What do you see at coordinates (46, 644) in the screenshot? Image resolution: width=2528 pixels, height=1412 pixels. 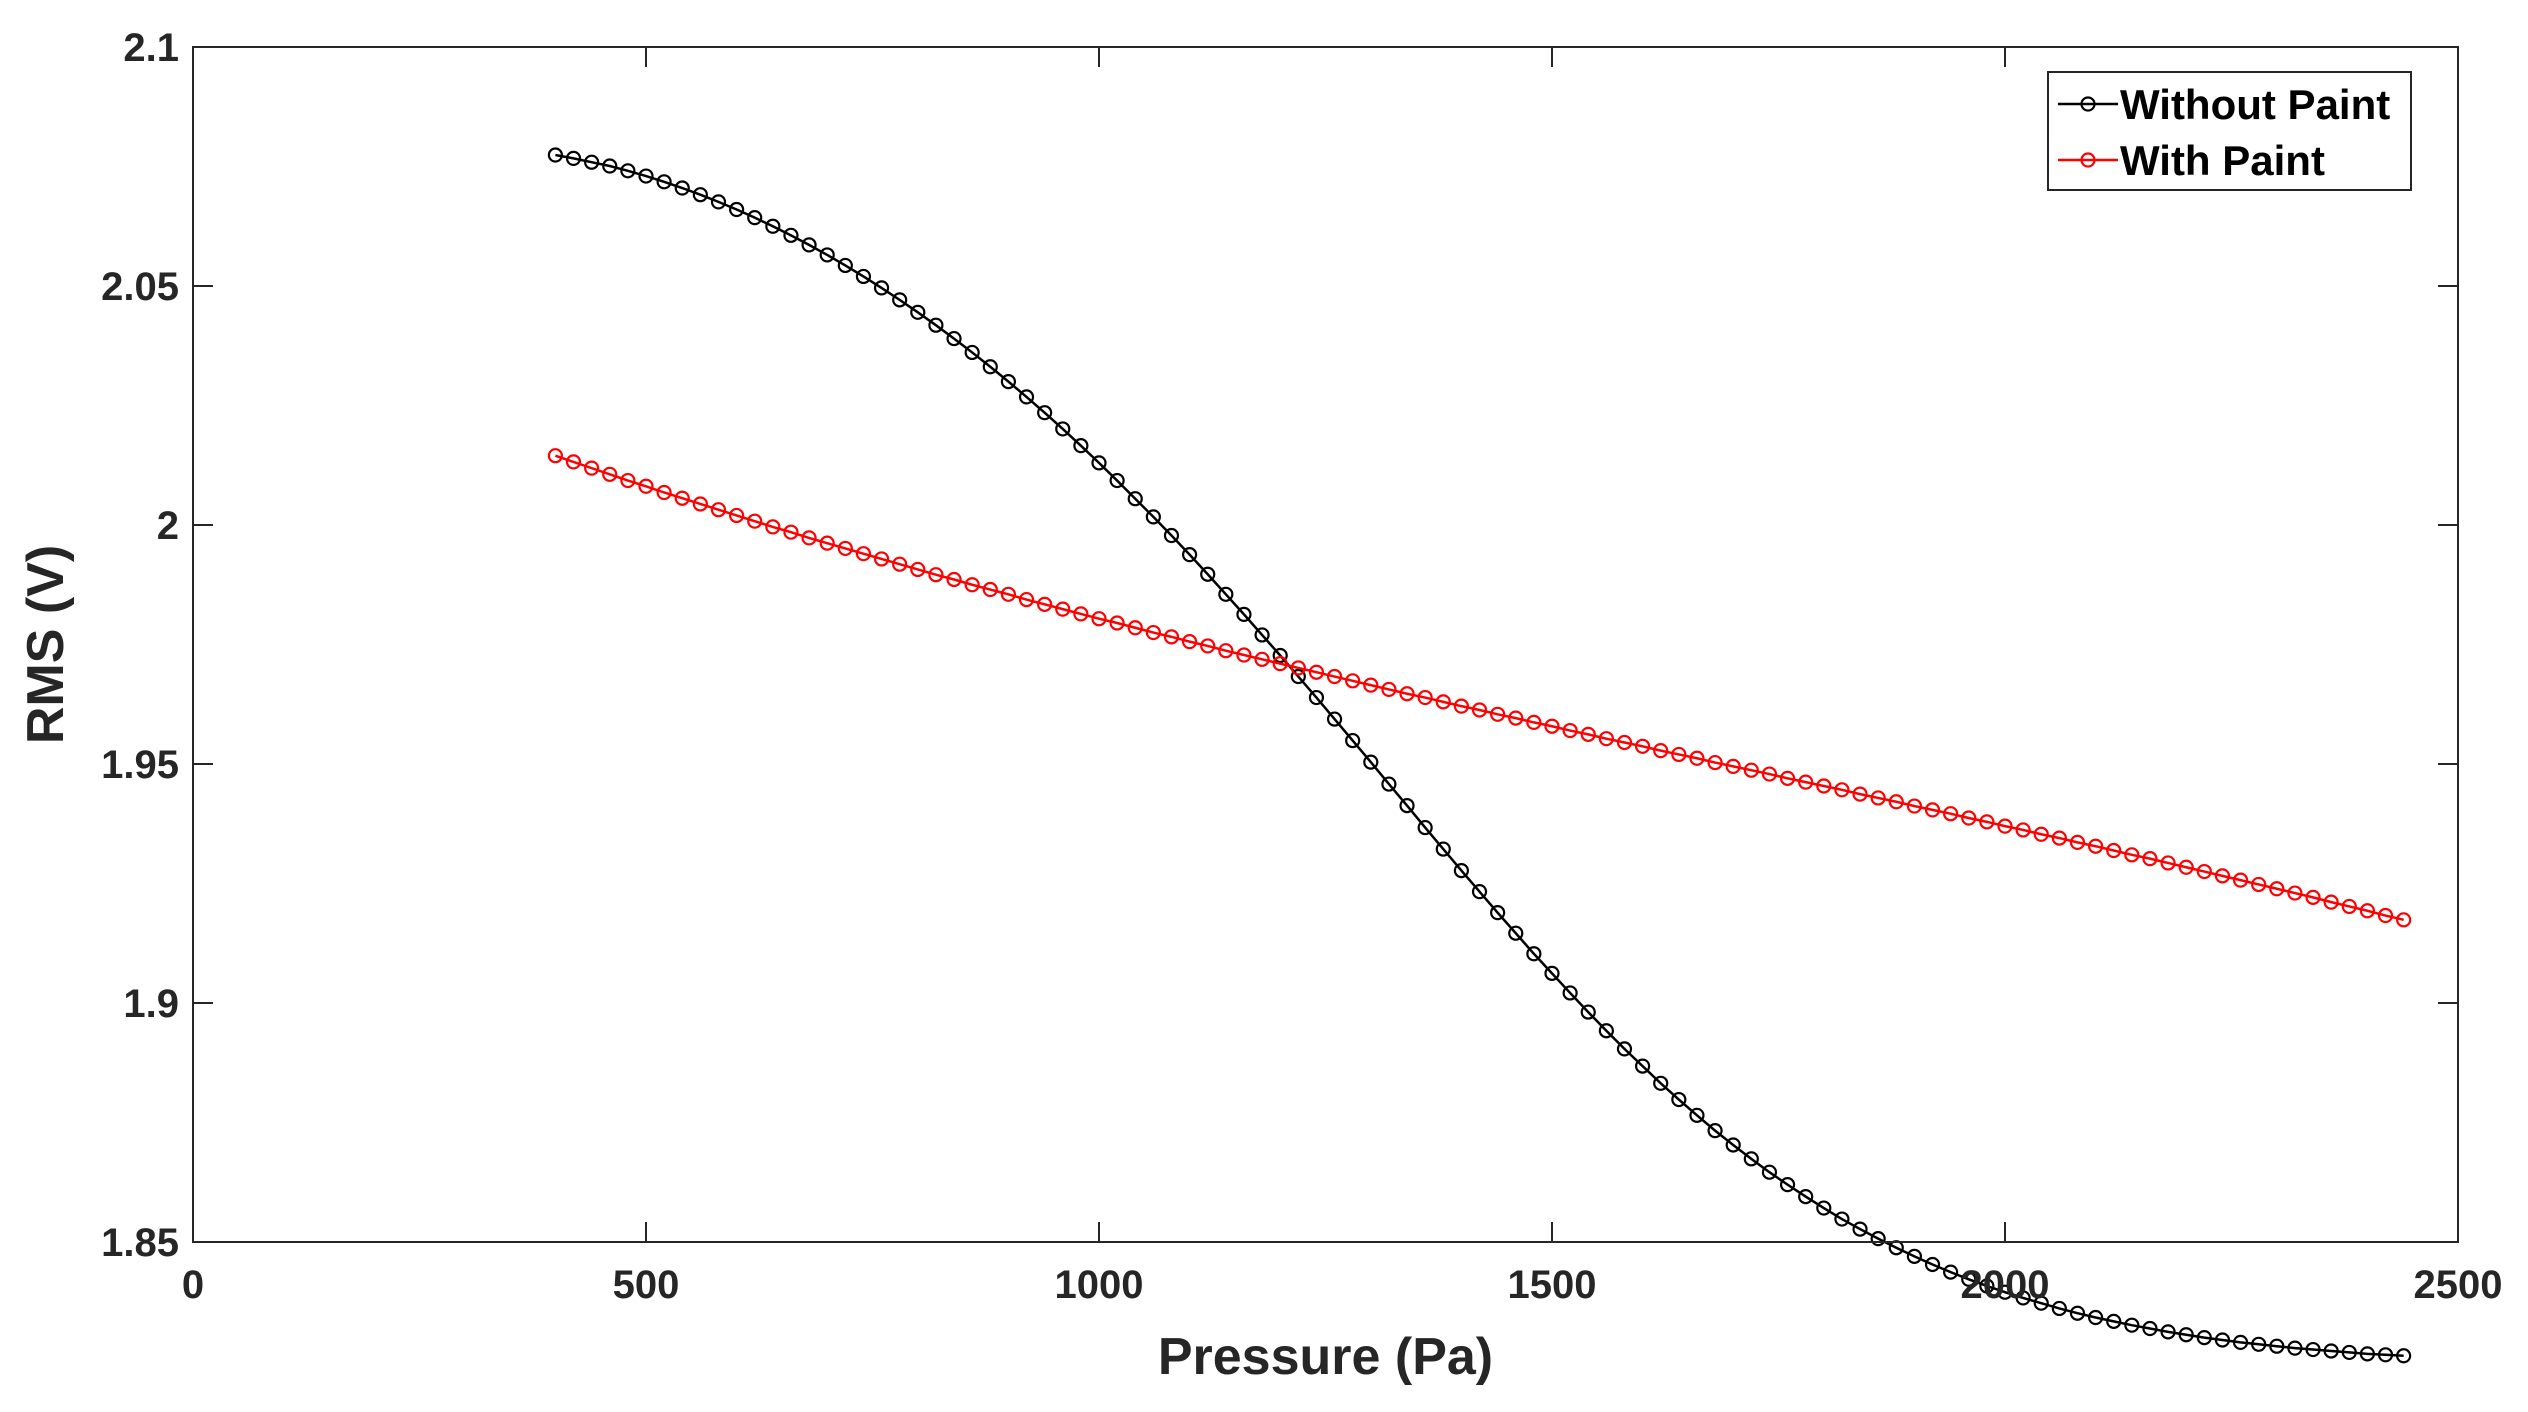 I see `y-axis-title: RMS (V)` at bounding box center [46, 644].